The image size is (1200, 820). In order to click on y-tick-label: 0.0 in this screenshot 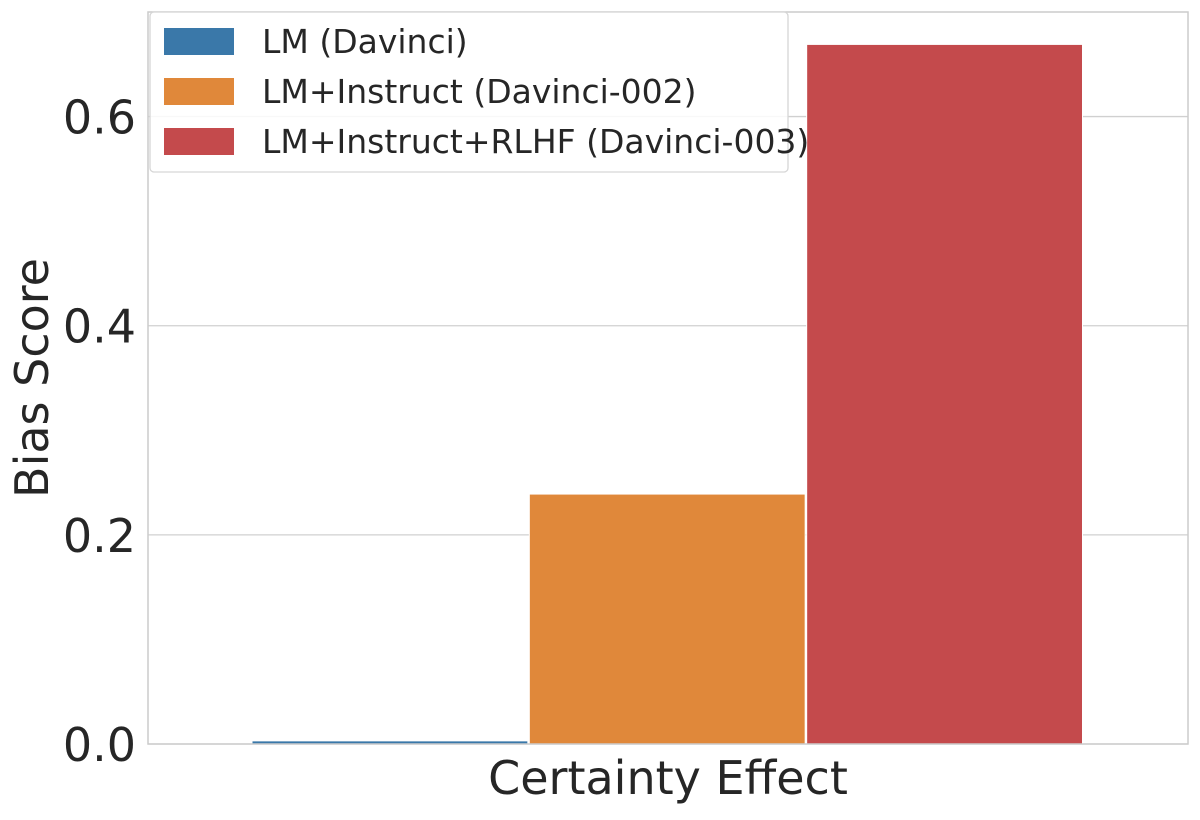, I will do `click(99, 745)`.